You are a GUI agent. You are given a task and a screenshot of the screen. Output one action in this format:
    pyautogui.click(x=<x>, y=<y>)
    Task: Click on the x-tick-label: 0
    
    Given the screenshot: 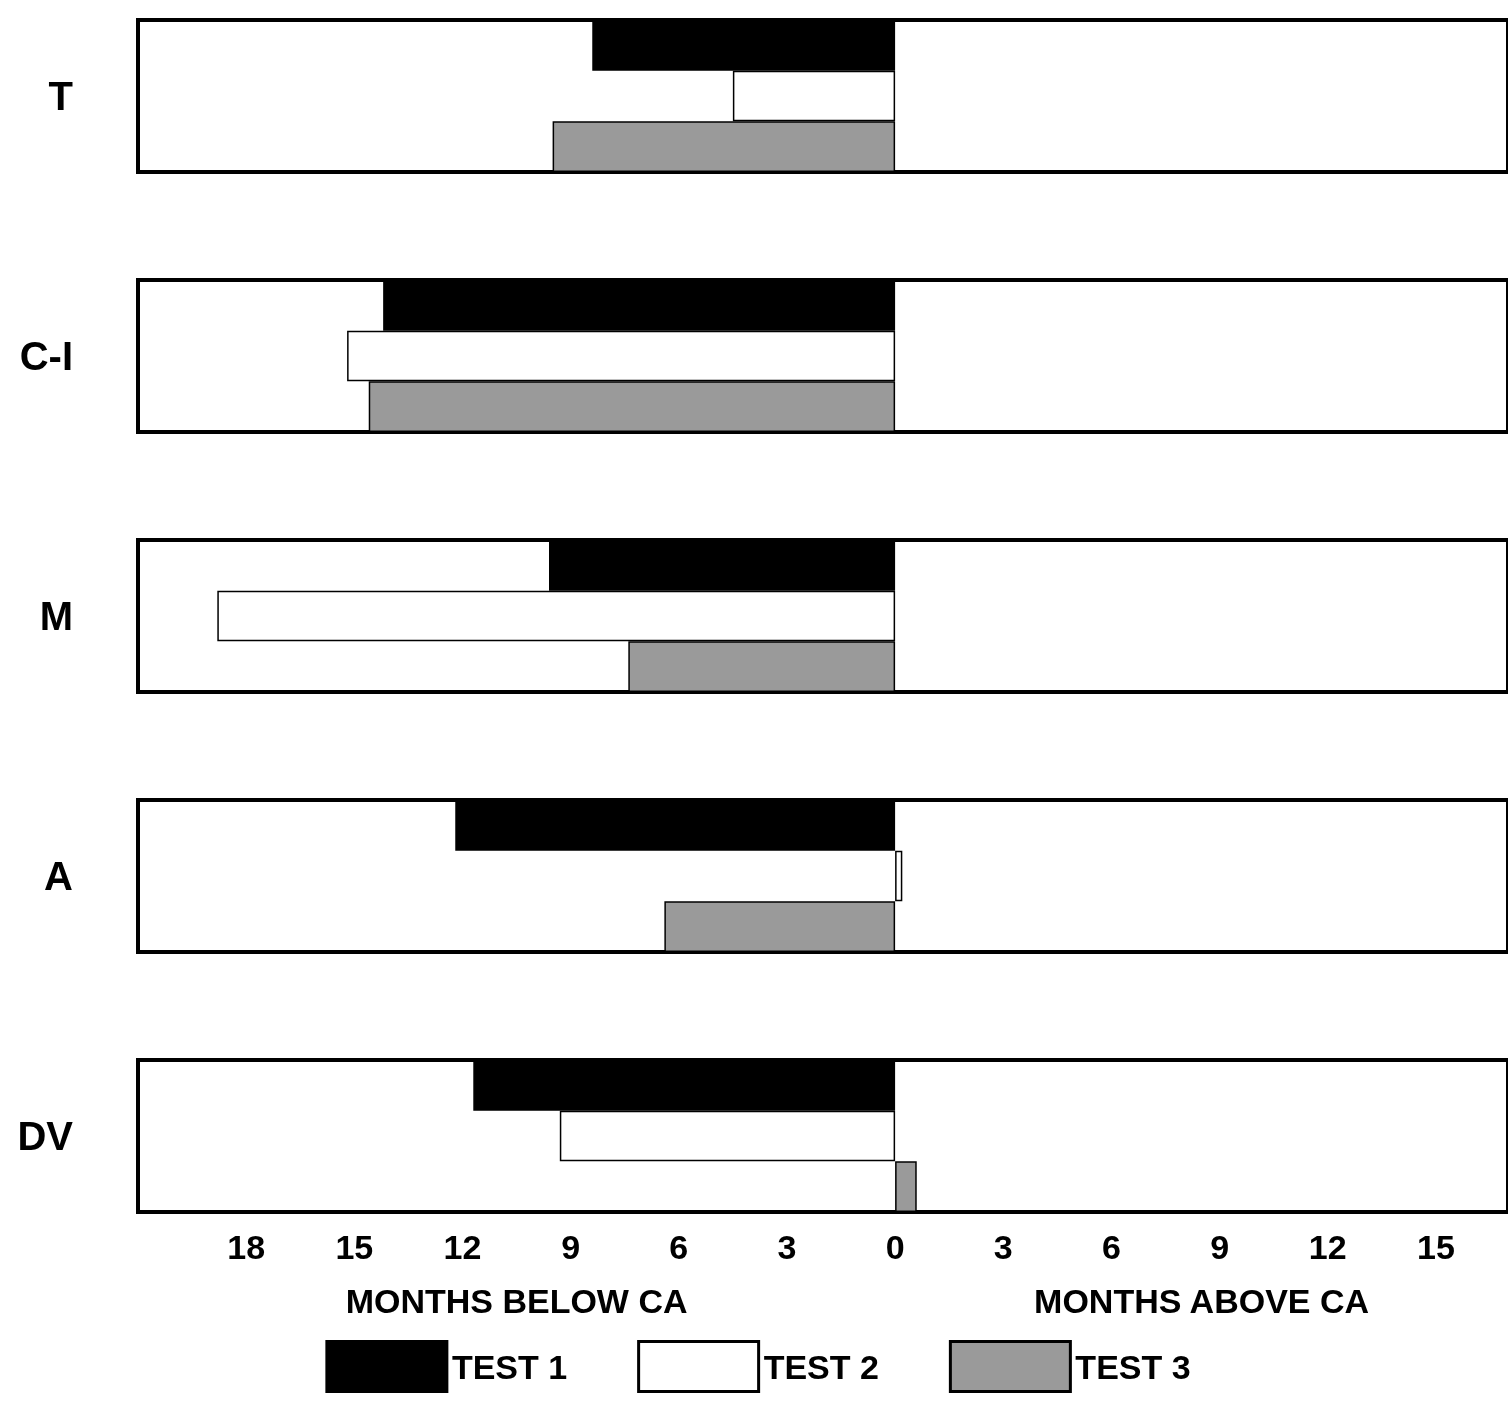 What is the action you would take?
    pyautogui.click(x=895, y=1247)
    